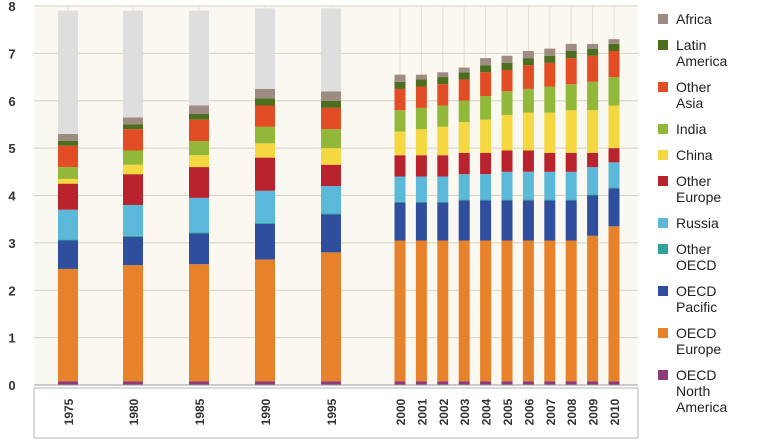 This screenshot has height=446, width=762. I want to click on x-tick-label: 2007, so click(551, 411).